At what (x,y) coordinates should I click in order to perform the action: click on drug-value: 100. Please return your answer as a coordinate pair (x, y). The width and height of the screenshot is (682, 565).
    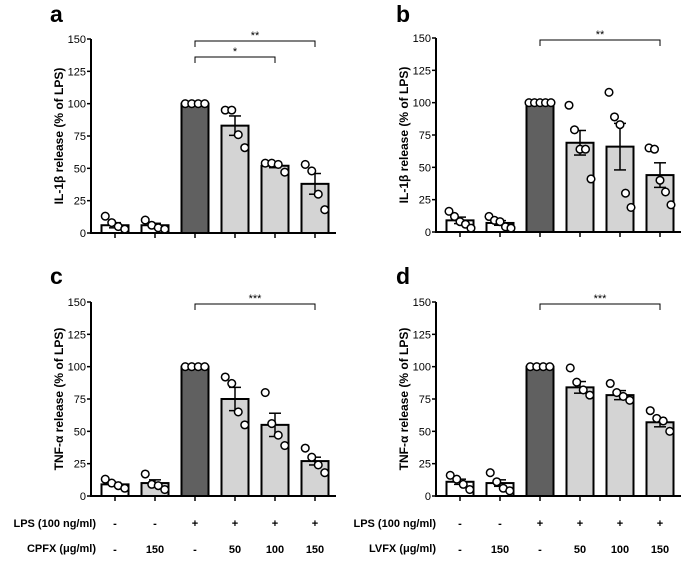
    Looking at the image, I should click on (275, 550).